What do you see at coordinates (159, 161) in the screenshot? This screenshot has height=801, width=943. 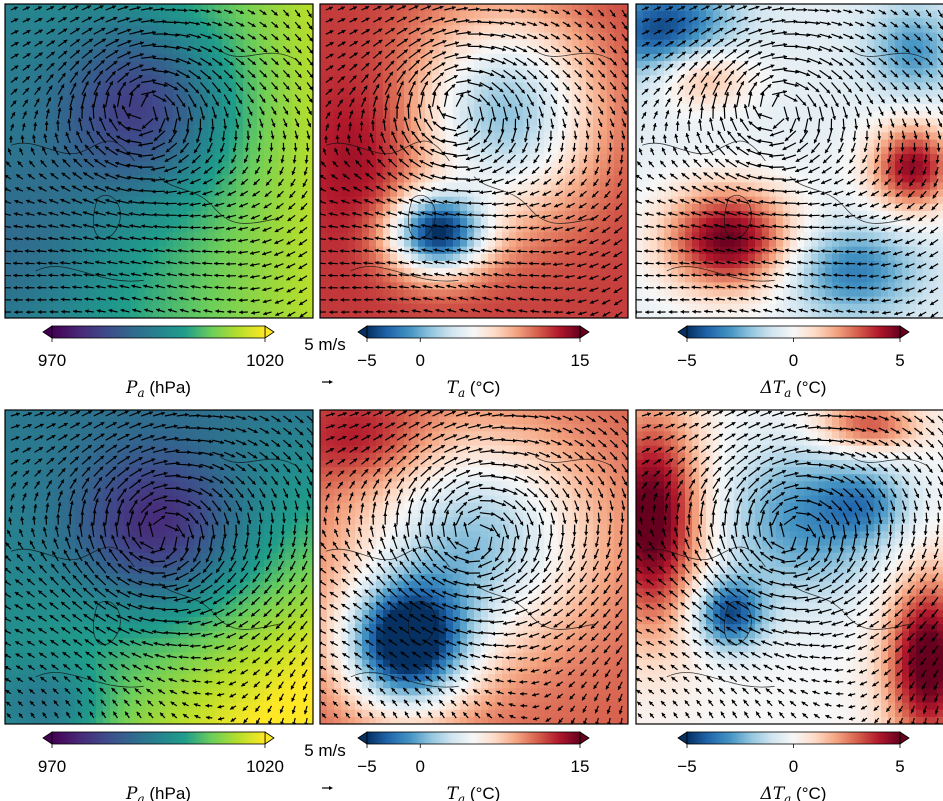 I see `map-panel-pa-row1` at bounding box center [159, 161].